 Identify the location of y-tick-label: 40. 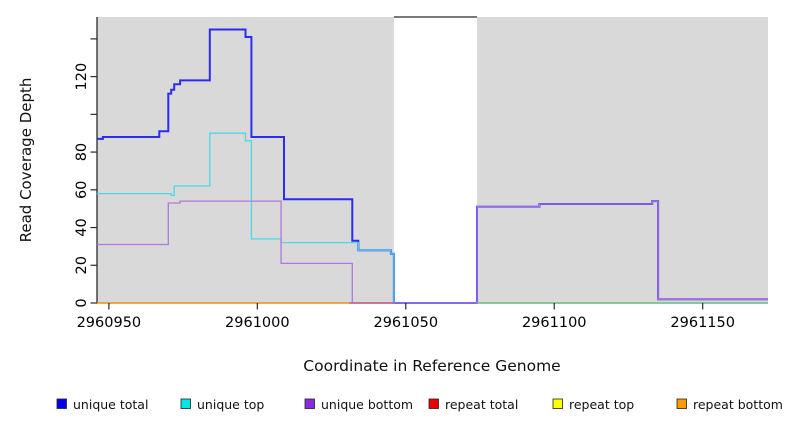
(82, 227).